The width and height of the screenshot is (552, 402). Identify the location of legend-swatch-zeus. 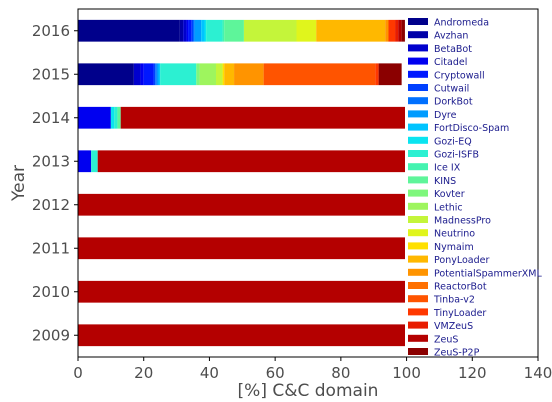
(418, 338).